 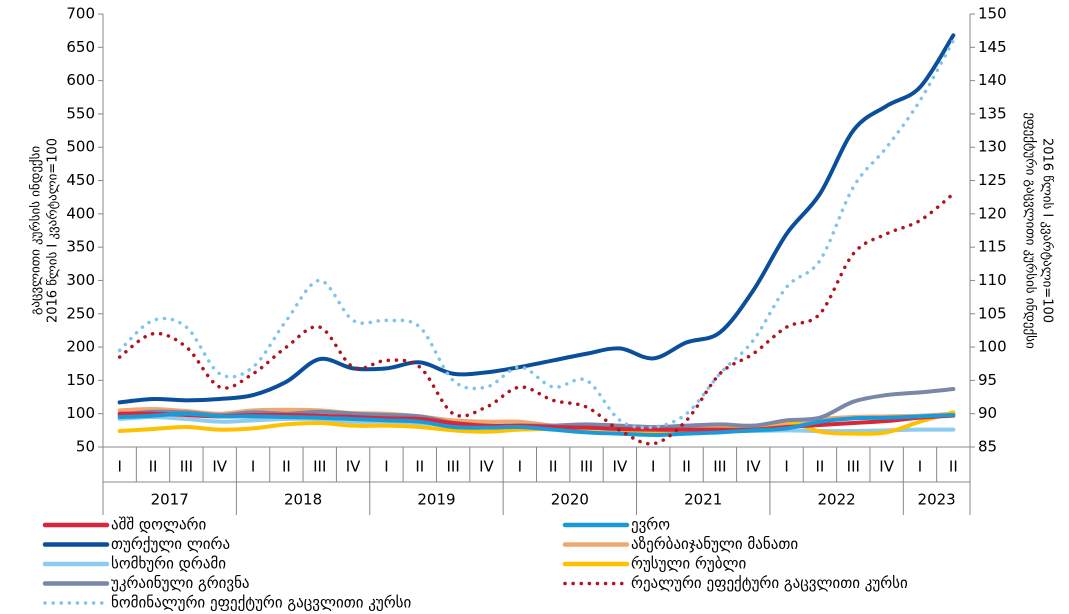 I want to click on y-tick-label: 500, so click(x=80, y=147).